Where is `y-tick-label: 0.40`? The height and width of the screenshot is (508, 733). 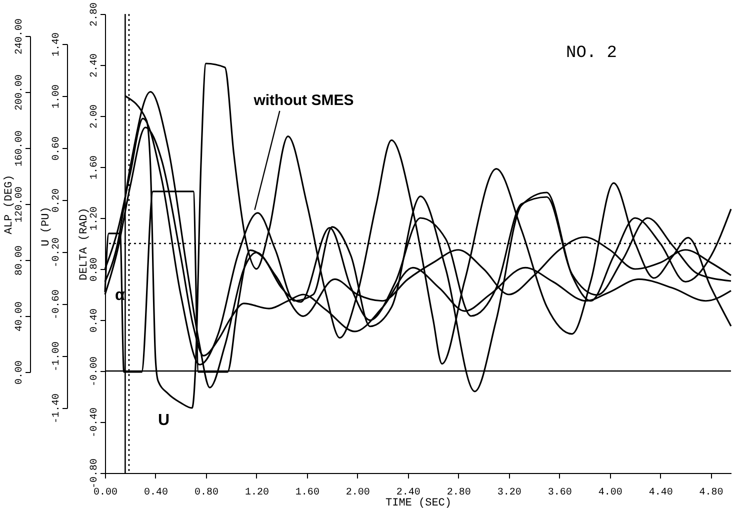 y-tick-label: 0.40 is located at coordinates (95, 320).